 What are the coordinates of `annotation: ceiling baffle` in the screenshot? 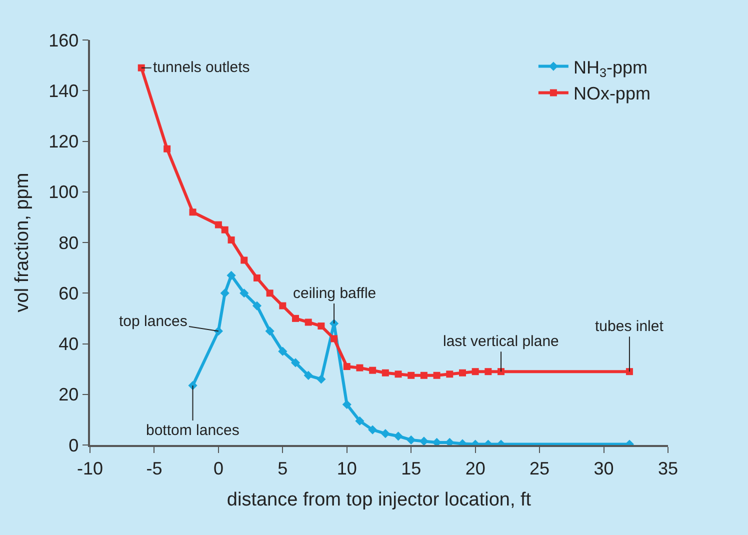 It's located at (334, 293).